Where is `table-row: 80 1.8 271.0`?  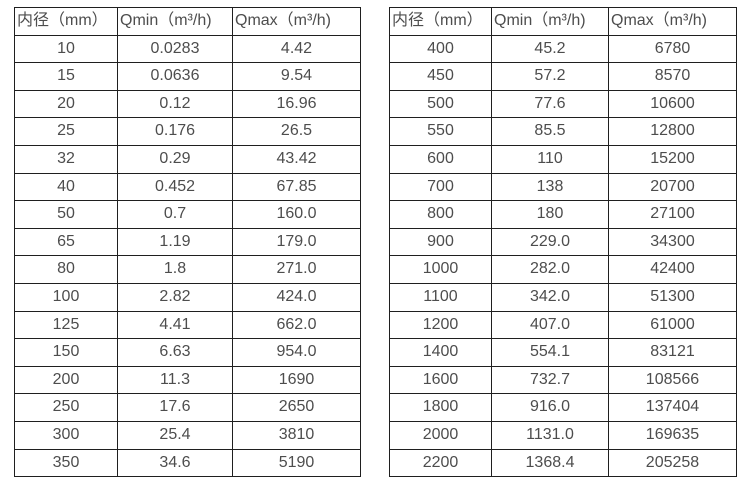
table-row: 80 1.8 271.0 is located at coordinates (187, 269).